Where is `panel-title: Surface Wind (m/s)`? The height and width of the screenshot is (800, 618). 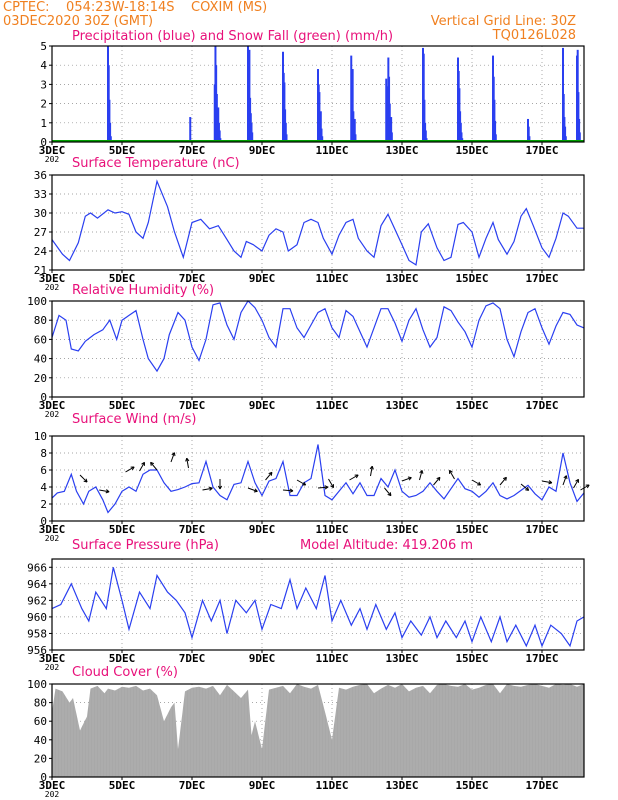 panel-title: Surface Wind (m/s) is located at coordinates (134, 419).